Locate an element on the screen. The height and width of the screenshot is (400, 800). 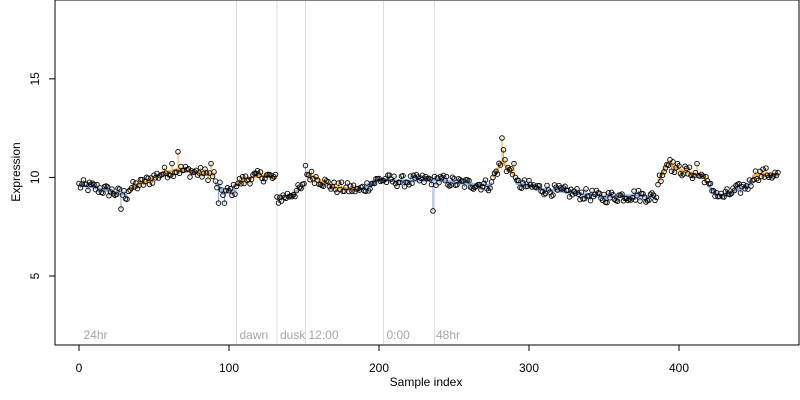
y-axis-title: Expression is located at coordinates (16, 171).